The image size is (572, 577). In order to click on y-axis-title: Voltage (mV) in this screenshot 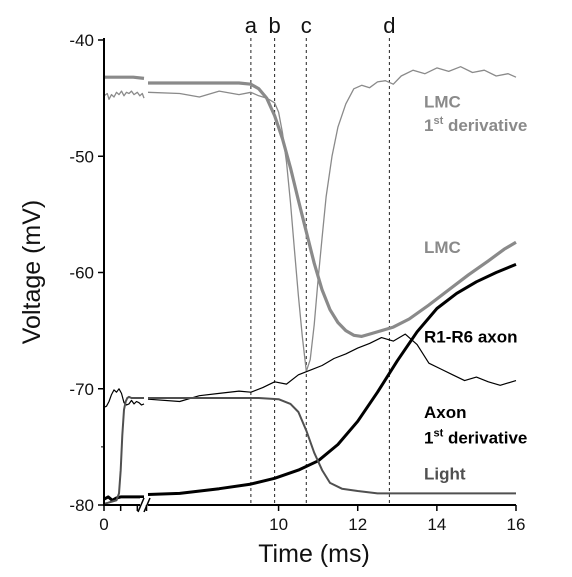, I will do `click(32, 272)`.